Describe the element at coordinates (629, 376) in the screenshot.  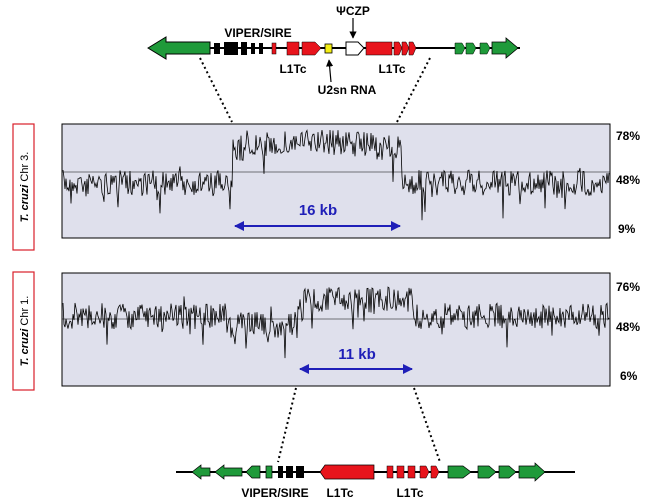
I see `chr1-y-bottom: 6%` at that location.